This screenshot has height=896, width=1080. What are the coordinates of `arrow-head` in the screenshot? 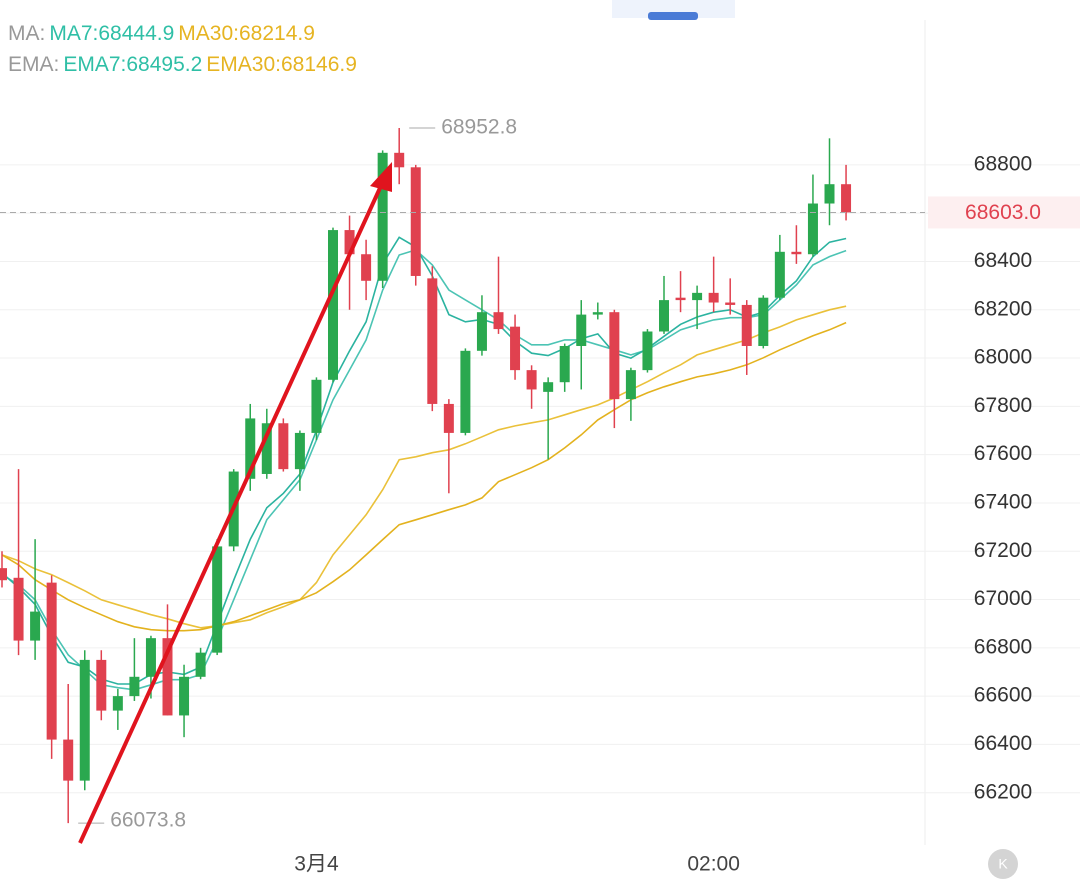 It's located at (381, 177).